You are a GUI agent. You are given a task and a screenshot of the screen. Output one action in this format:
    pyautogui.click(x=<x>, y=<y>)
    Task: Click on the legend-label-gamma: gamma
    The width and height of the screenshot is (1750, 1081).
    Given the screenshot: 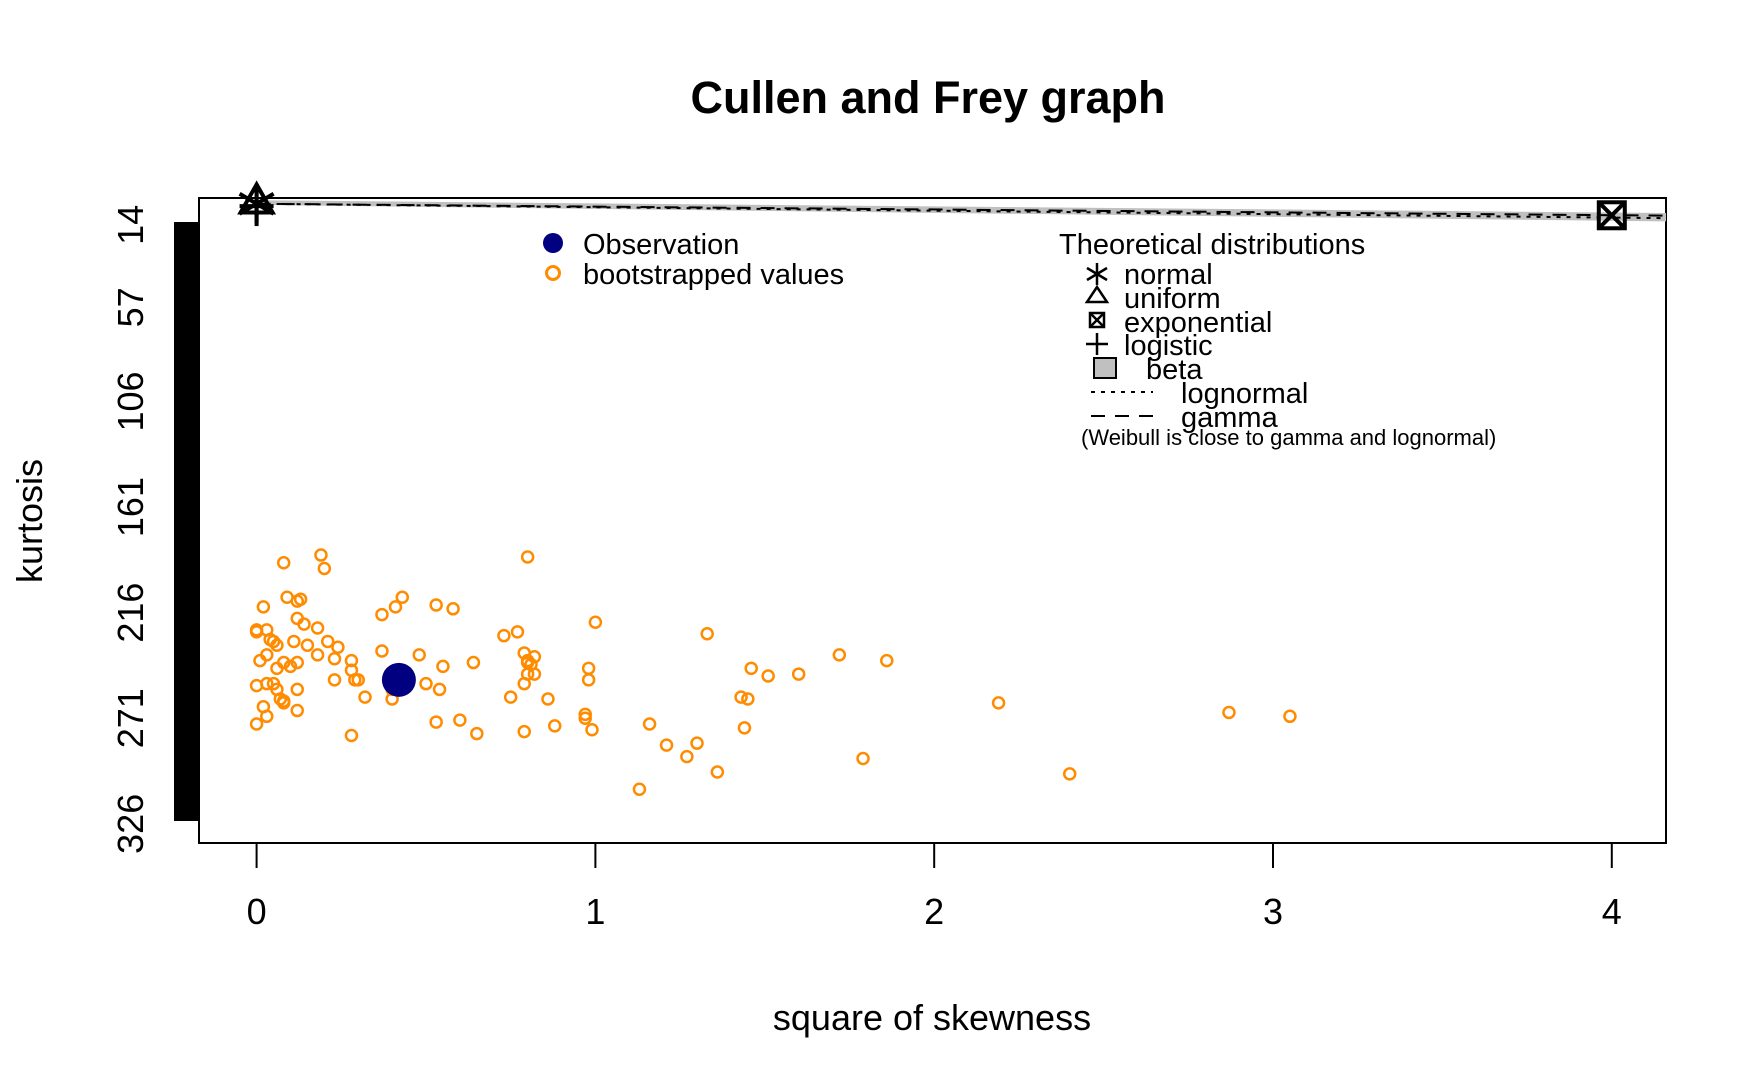 What is the action you would take?
    pyautogui.click(x=1230, y=418)
    